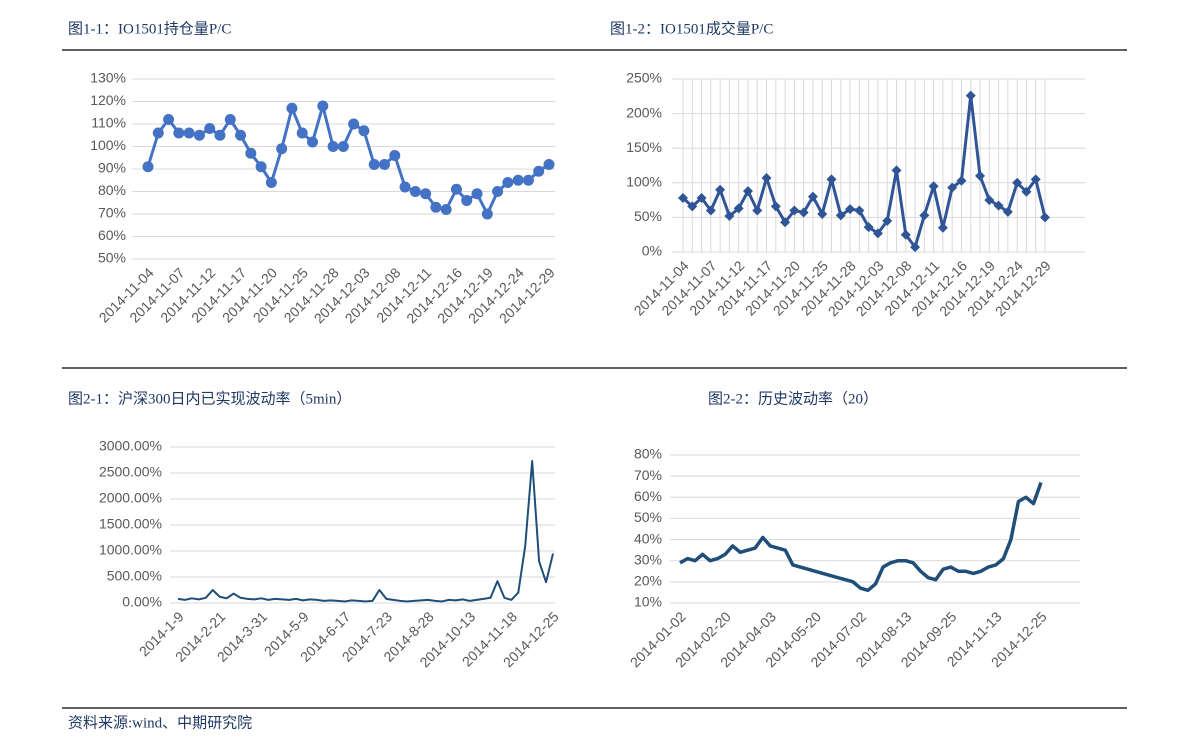 The image size is (1191, 754). What do you see at coordinates (108, 100) in the screenshot?
I see `y-tick-label: 120%` at bounding box center [108, 100].